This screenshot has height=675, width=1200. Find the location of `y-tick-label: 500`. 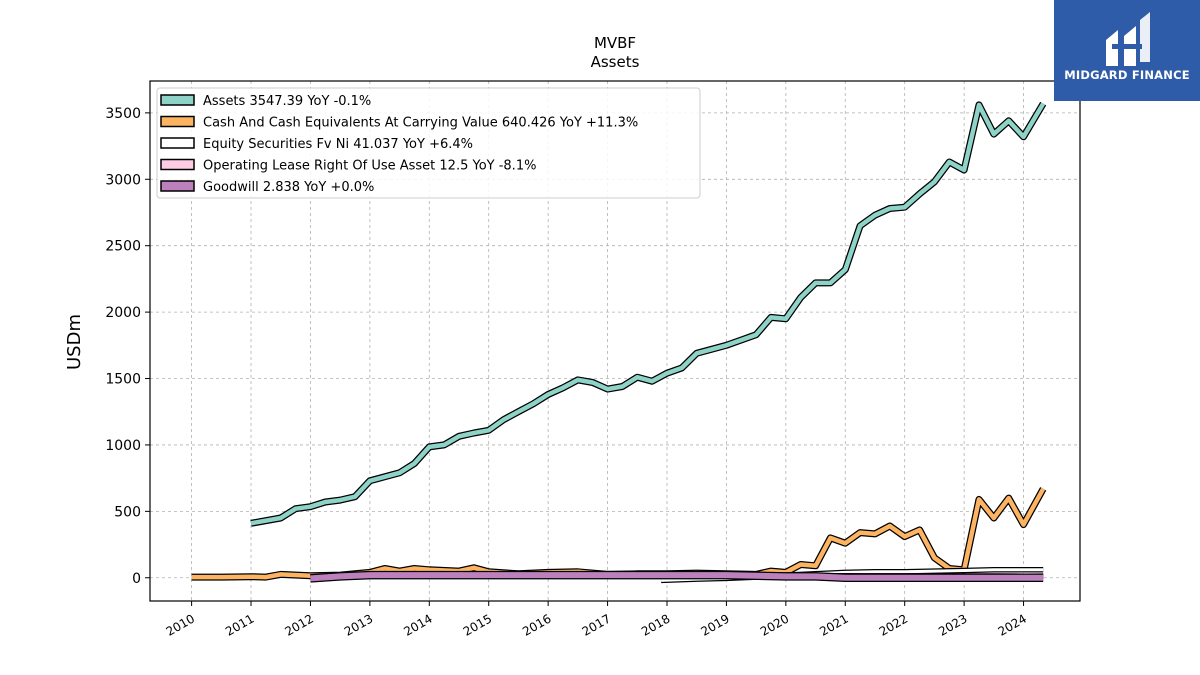

y-tick-label: 500 is located at coordinates (127, 512).